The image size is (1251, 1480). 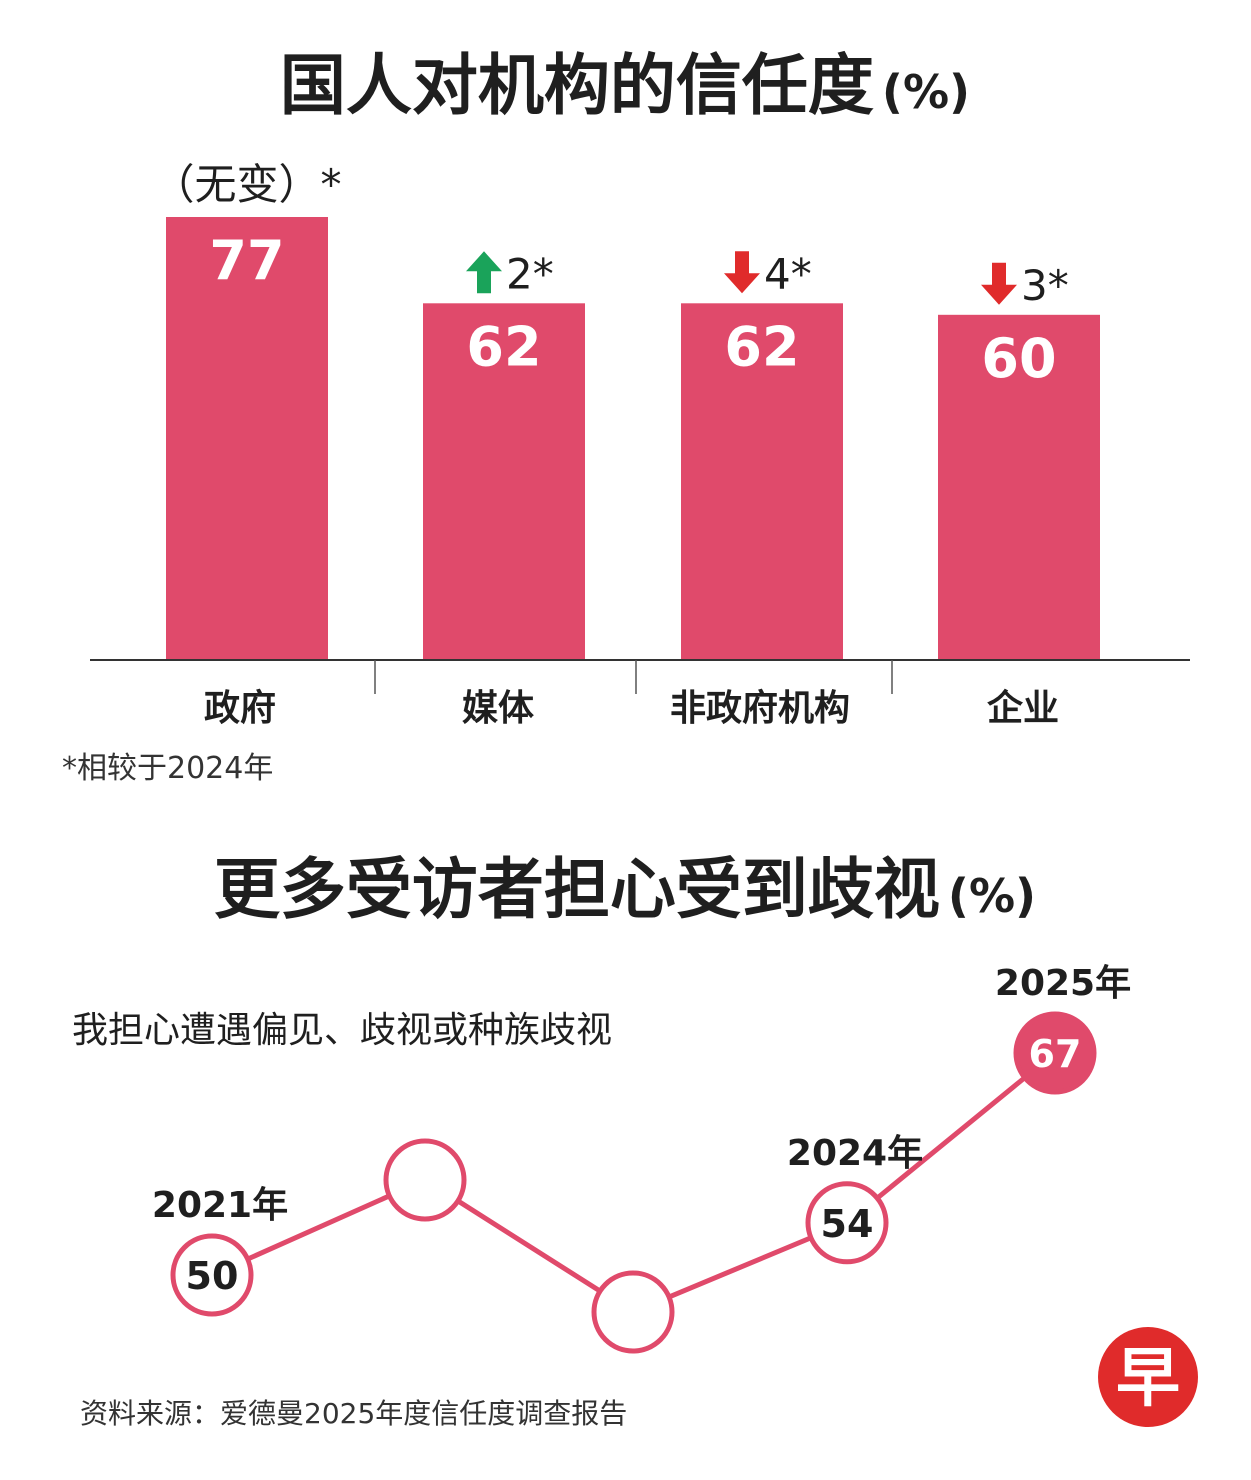 I want to click on bar-chart-title: 国人对机构的信任度 (%), so click(x=625, y=85).